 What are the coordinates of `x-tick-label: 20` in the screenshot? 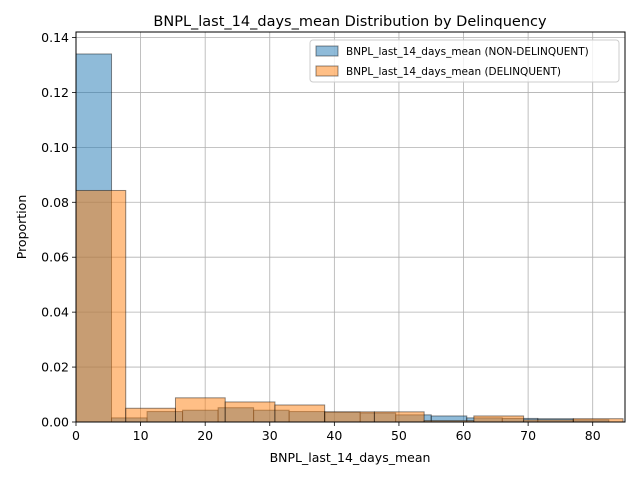 It's located at (205, 435).